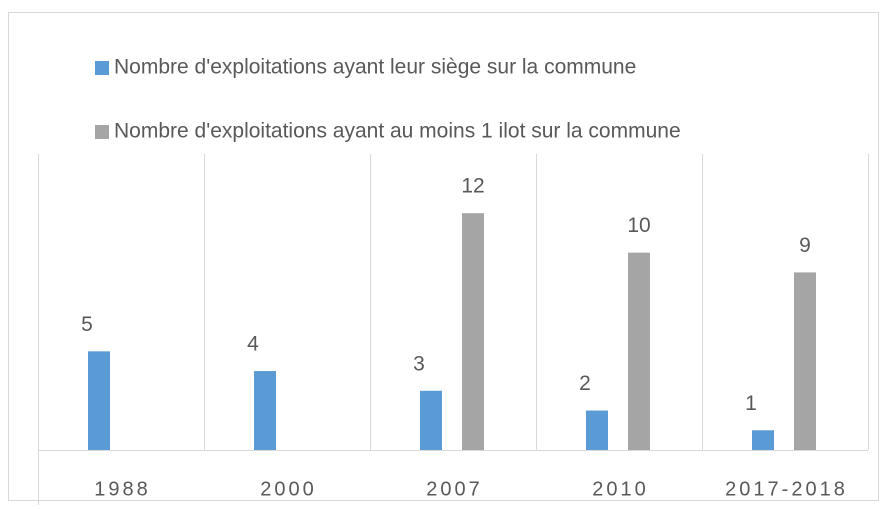 The height and width of the screenshot is (509, 883). I want to click on data-label: 3, so click(419, 363).